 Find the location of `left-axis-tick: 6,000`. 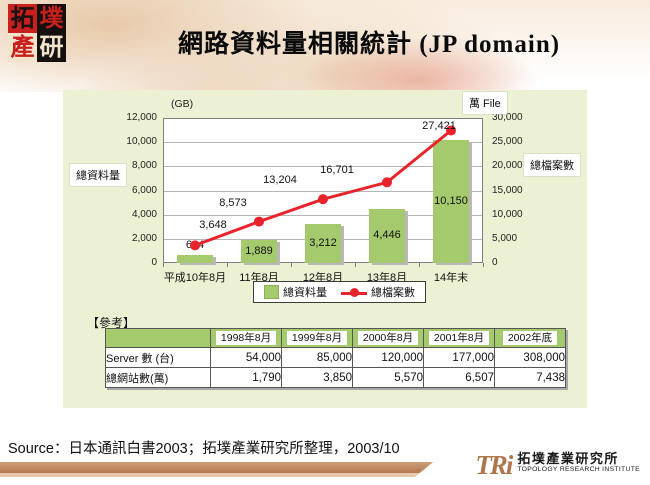

left-axis-tick: 6,000 is located at coordinates (144, 190).